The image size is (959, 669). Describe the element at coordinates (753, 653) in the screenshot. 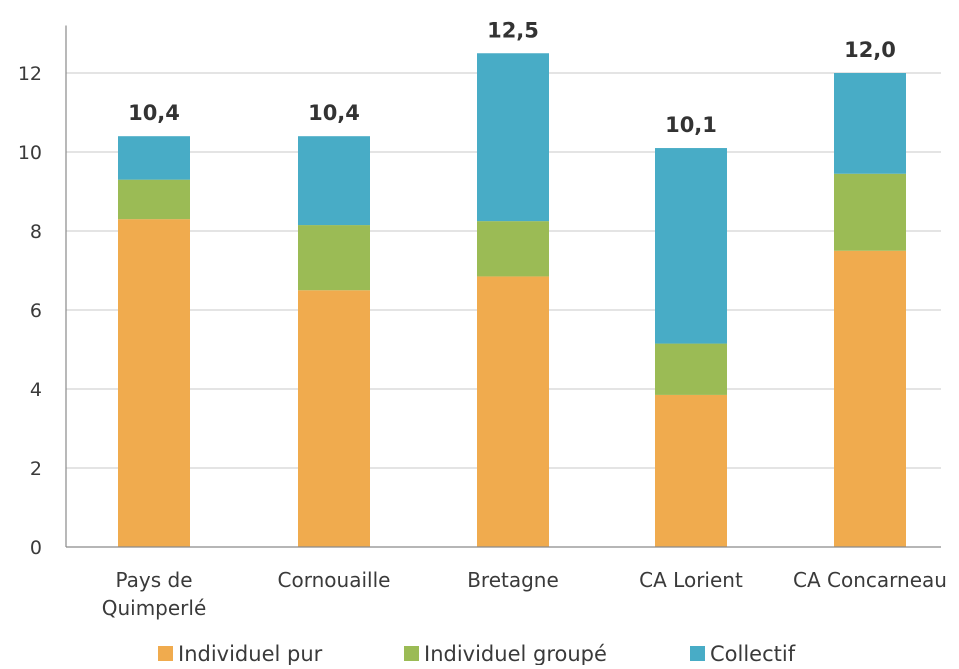

I see `legend-label: Collectif` at that location.